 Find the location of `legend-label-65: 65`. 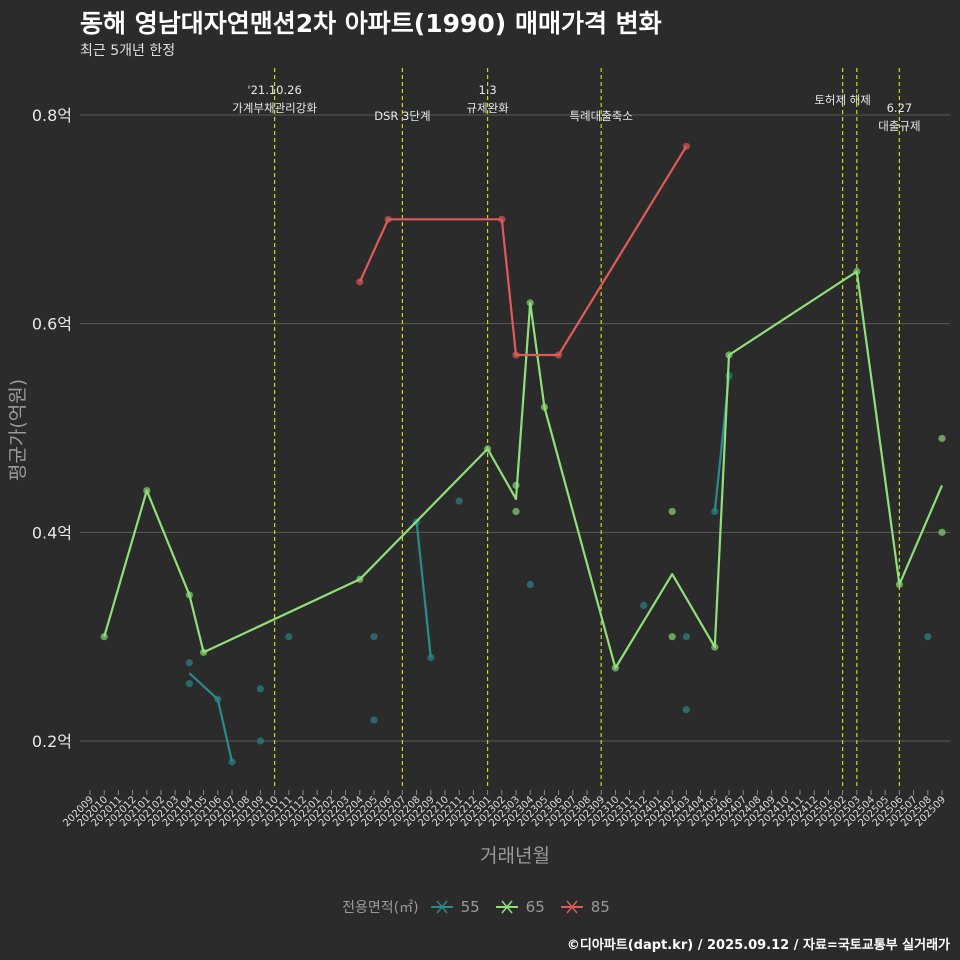

legend-label-65: 65 is located at coordinates (535, 907).